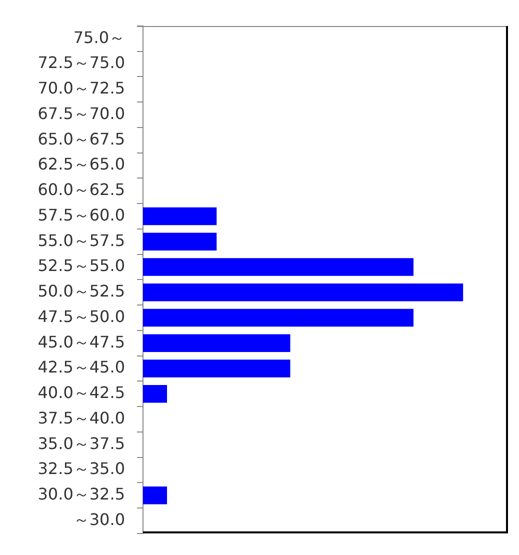  What do you see at coordinates (81, 342) in the screenshot?
I see `y-tick-label: 45.0～47.5` at bounding box center [81, 342].